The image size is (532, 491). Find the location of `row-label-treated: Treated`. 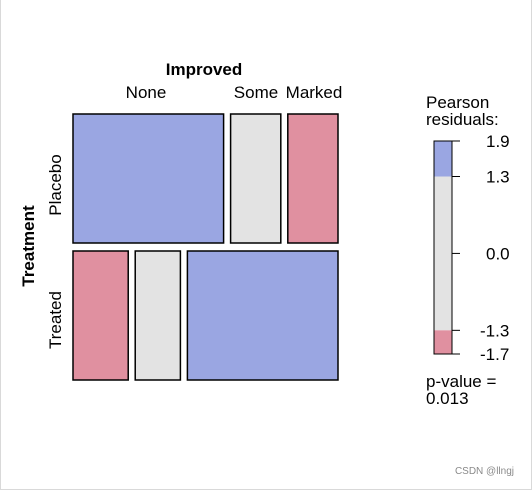

row-label-treated: Treated is located at coordinates (55, 320).